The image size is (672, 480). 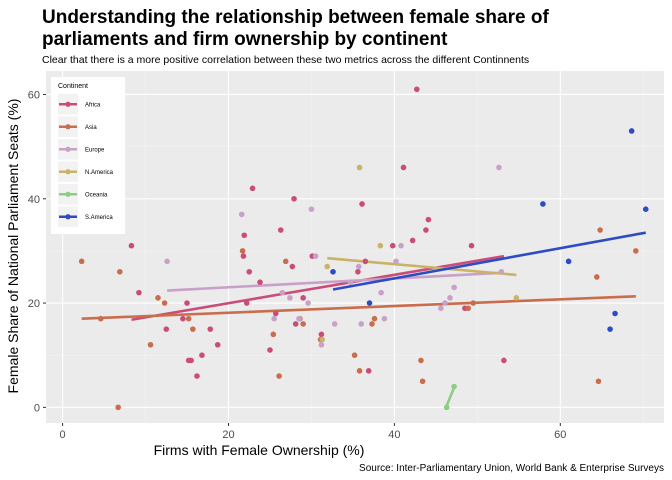 What do you see at coordinates (34, 95) in the screenshot?
I see `y-tick-label: 60` at bounding box center [34, 95].